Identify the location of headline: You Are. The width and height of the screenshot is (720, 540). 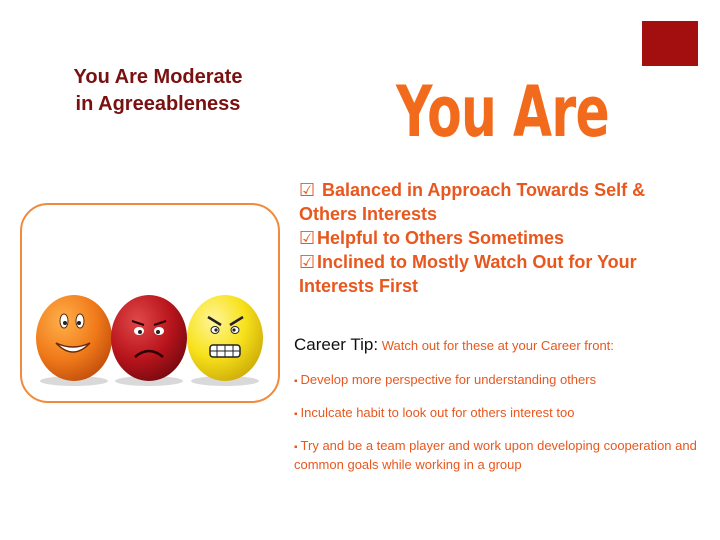
(503, 112).